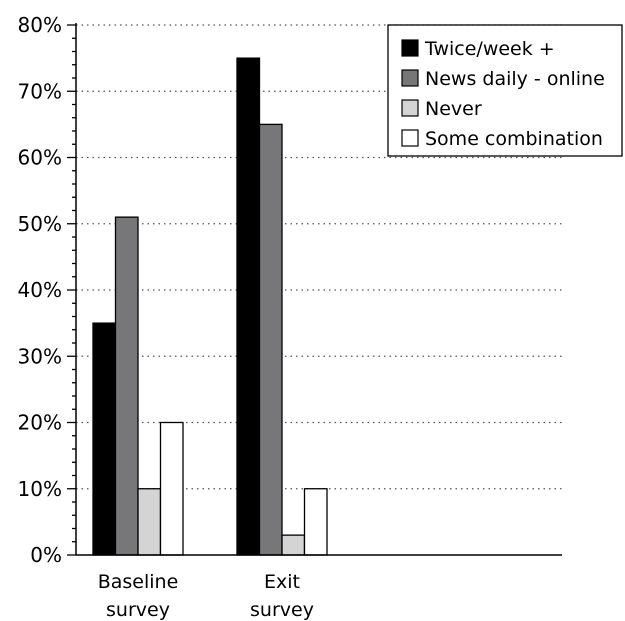 This screenshot has height=621, width=625. Describe the element at coordinates (40, 356) in the screenshot. I see `y-tick-label: 30%` at that location.